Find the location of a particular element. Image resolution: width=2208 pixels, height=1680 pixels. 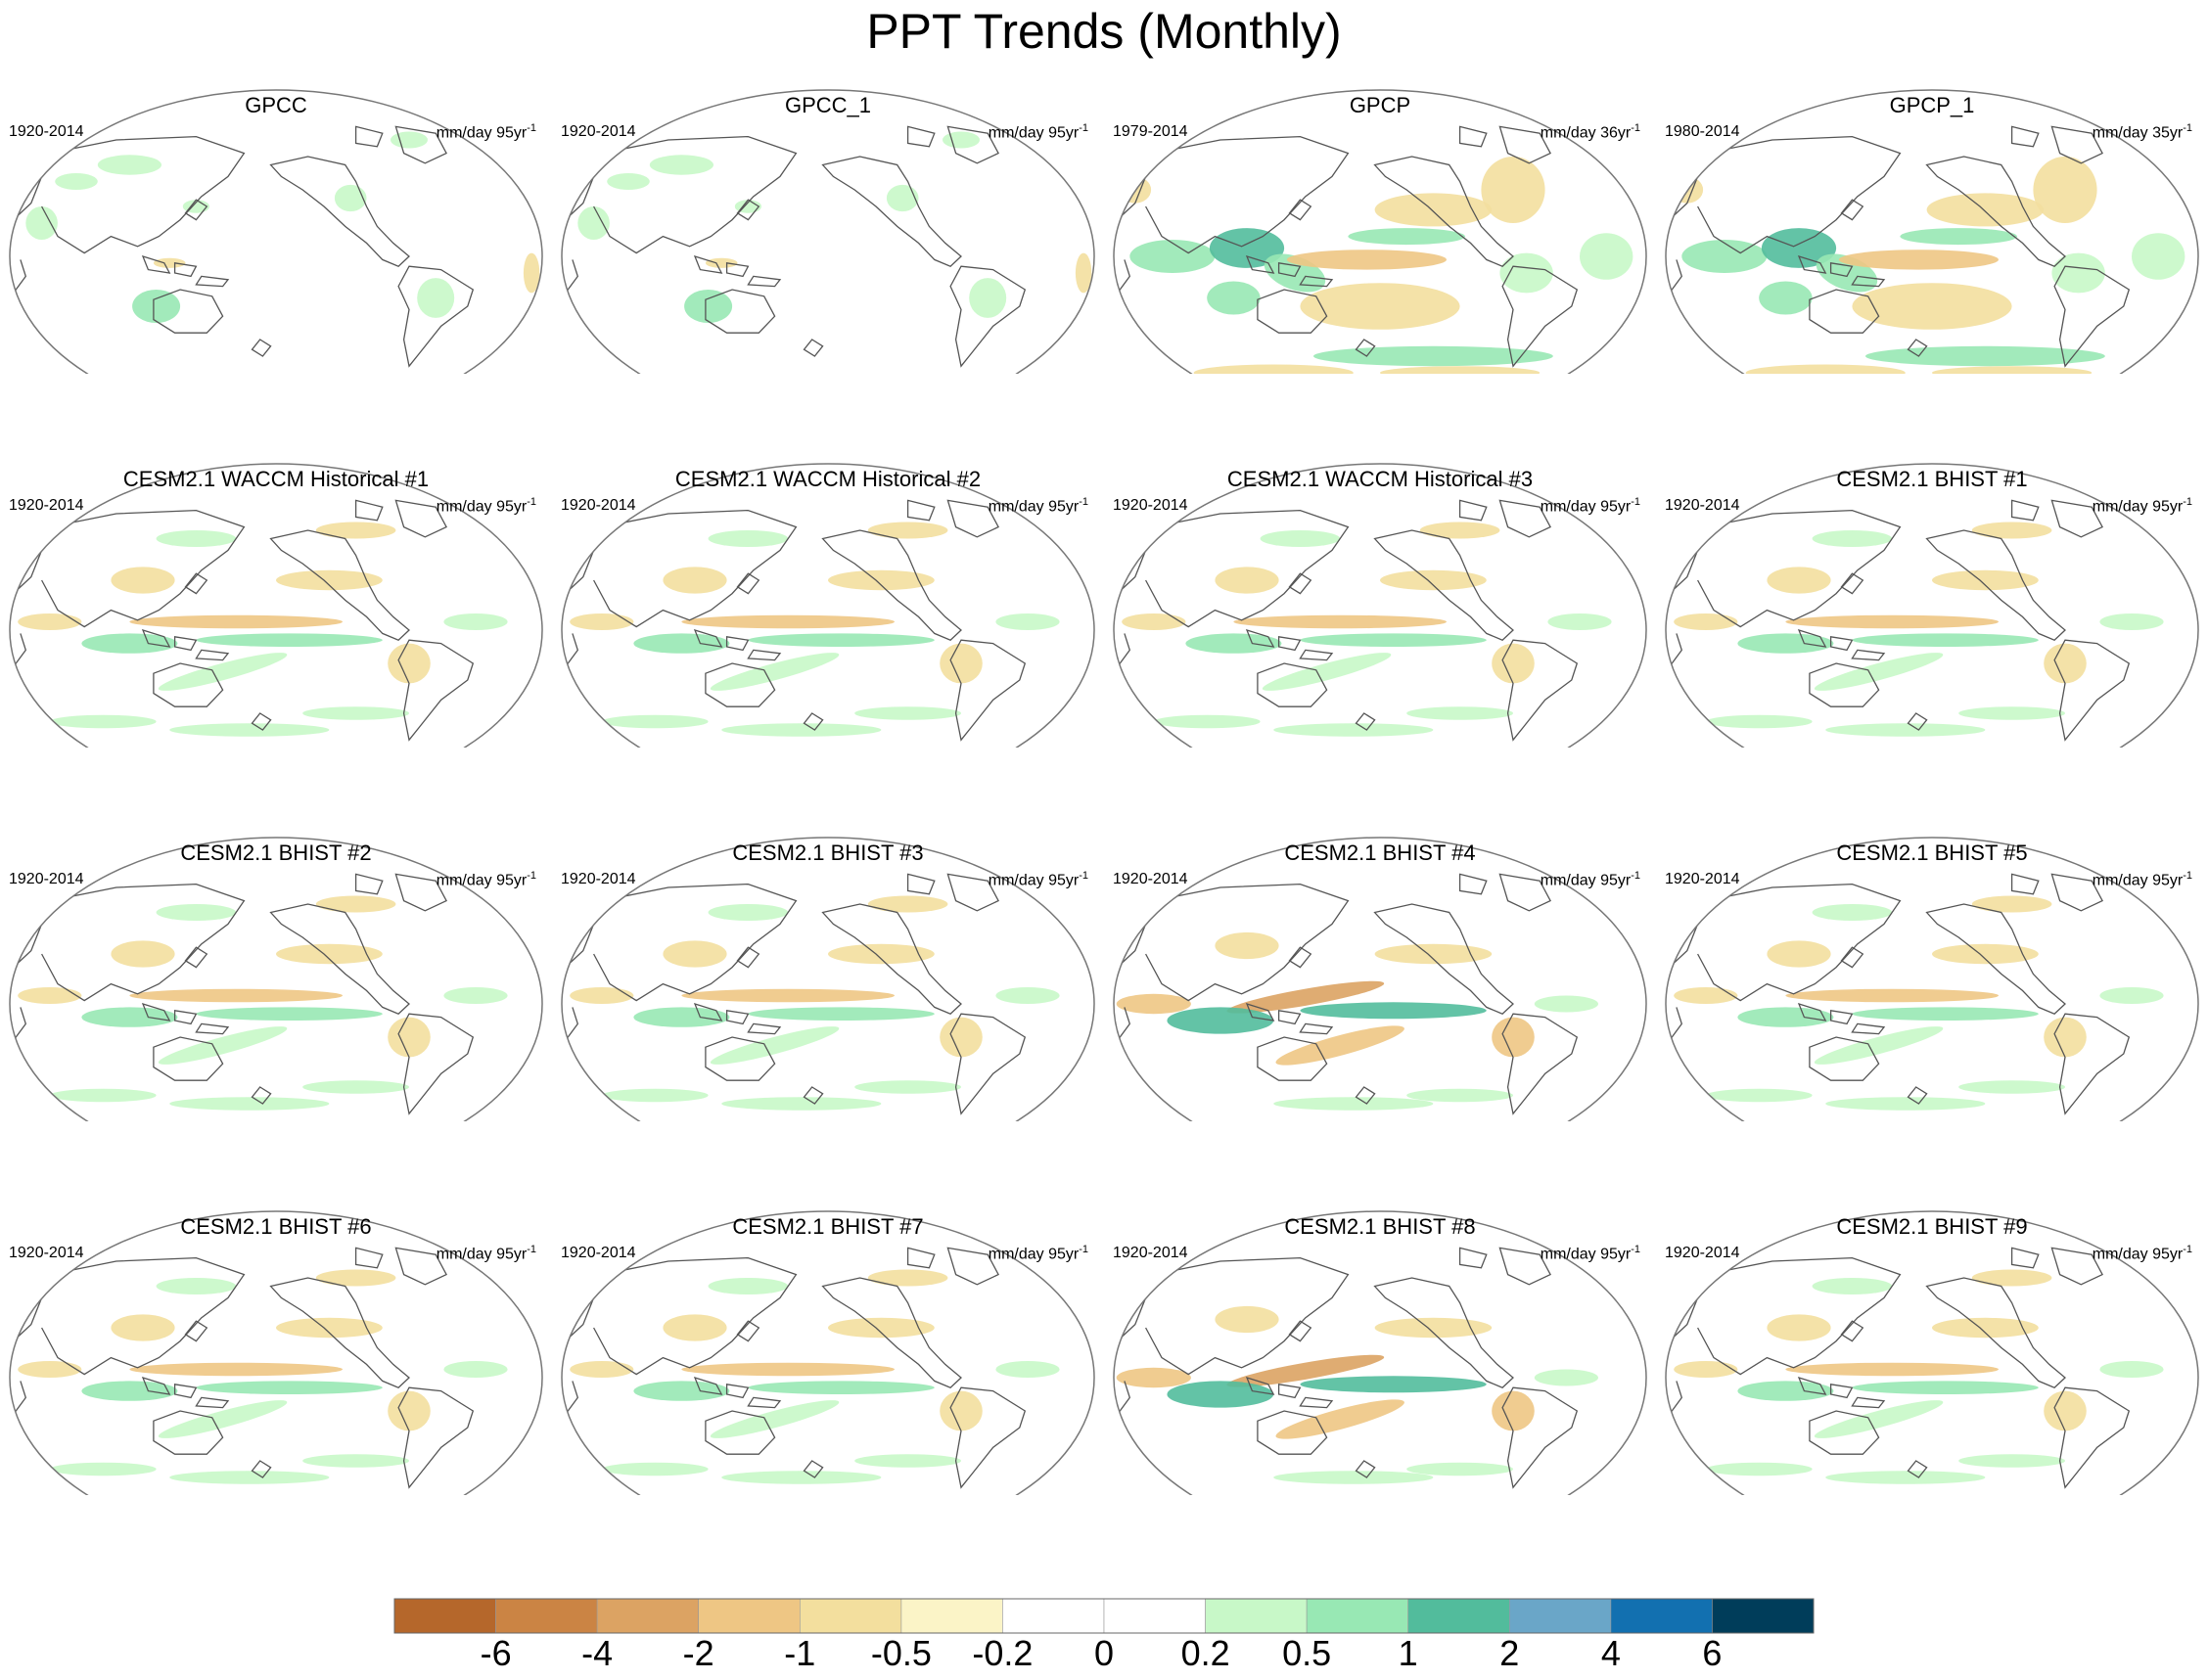

map-panel: CESM2.1 BHIST #8 1920-2014 mm/day 95yr-1 is located at coordinates (1380, 1308).